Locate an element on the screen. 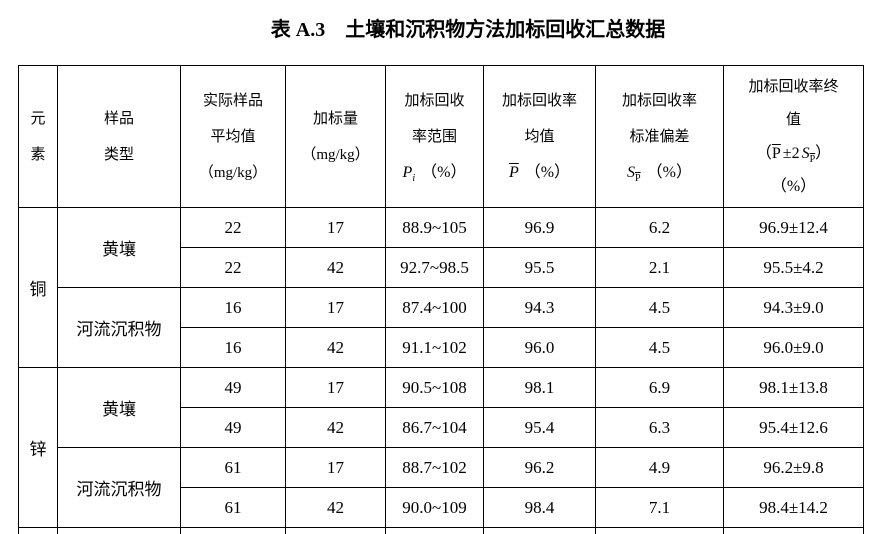 The width and height of the screenshot is (881, 534). header-line: 值 is located at coordinates (793, 119).